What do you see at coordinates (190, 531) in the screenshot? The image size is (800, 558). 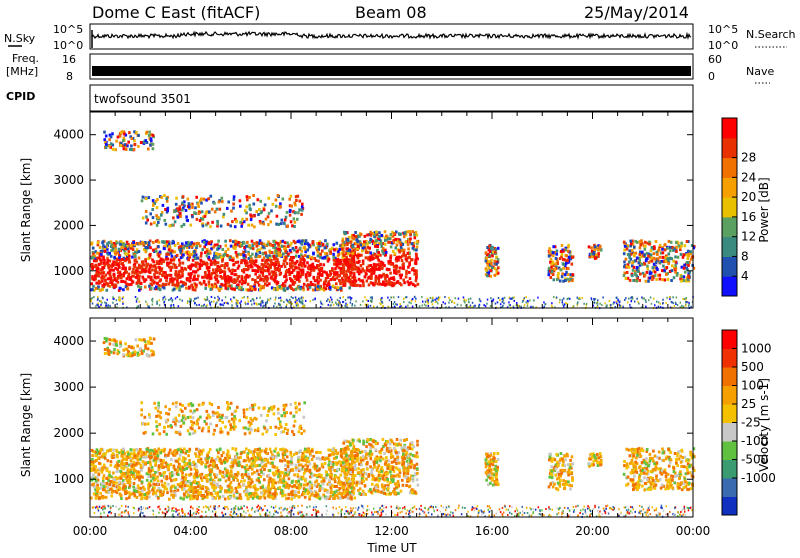 I see `panel2-xtick-label-1: 04:00` at bounding box center [190, 531].